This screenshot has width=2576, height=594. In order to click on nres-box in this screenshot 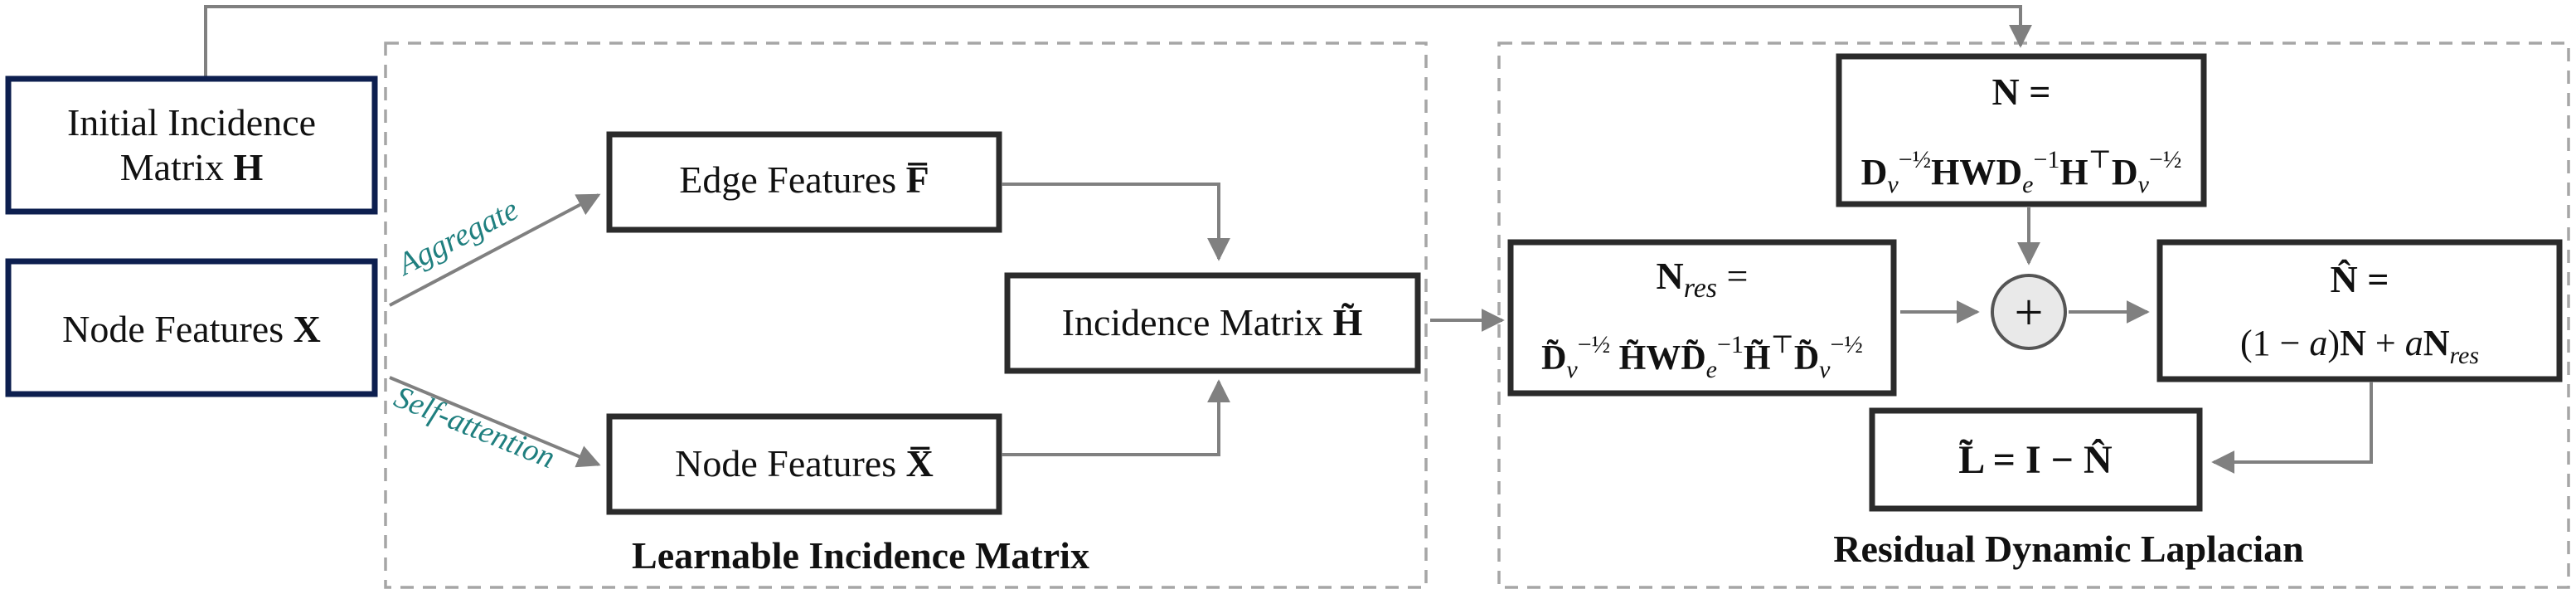, I will do `click(1702, 318)`.